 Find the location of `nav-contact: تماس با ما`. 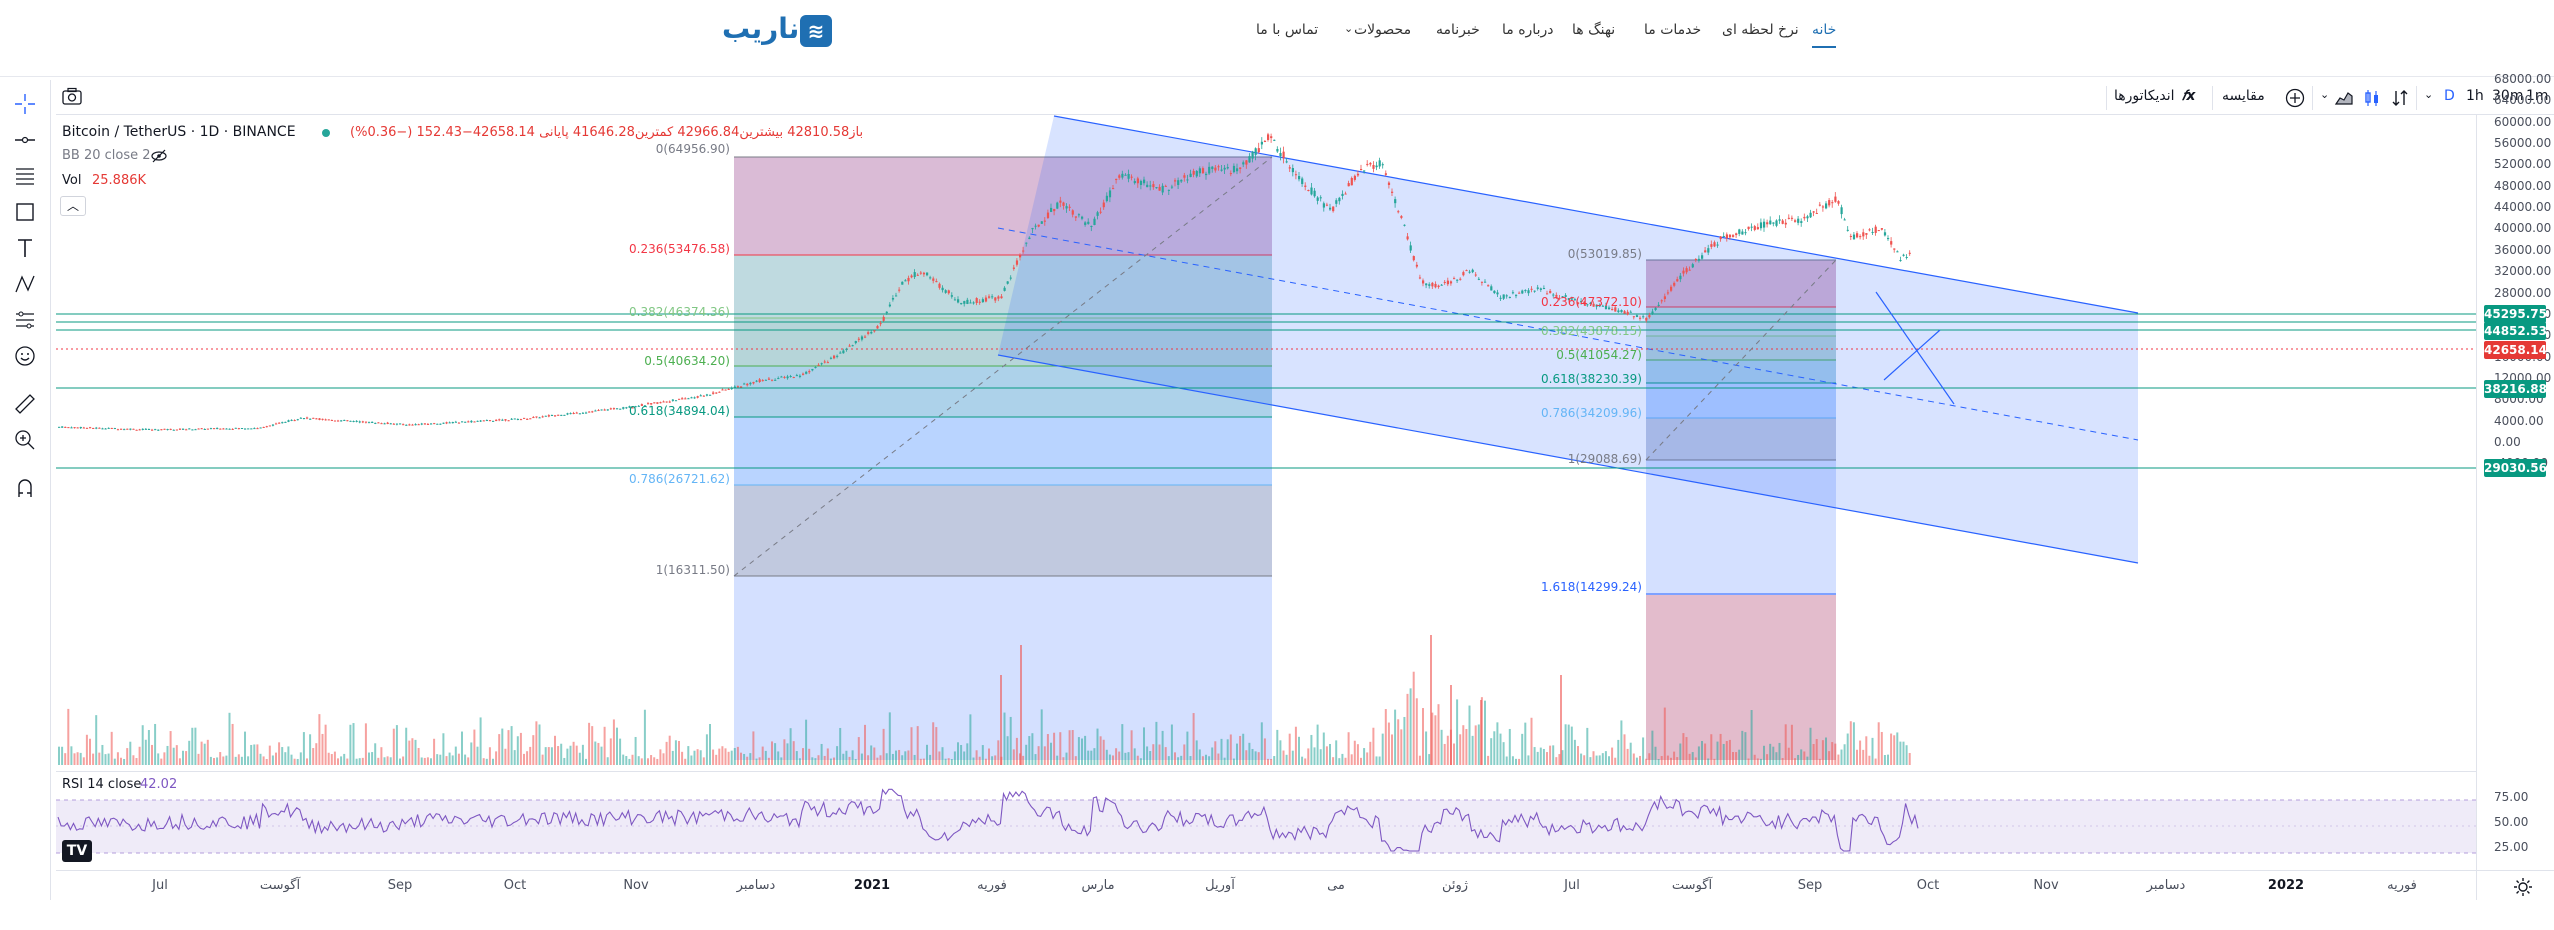

nav-contact: تماس با ما is located at coordinates (1287, 30).